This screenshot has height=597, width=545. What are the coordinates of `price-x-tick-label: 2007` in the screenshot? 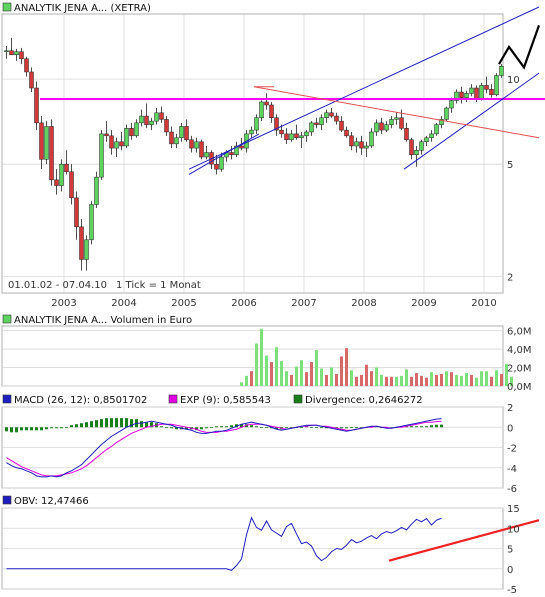 It's located at (303, 303).